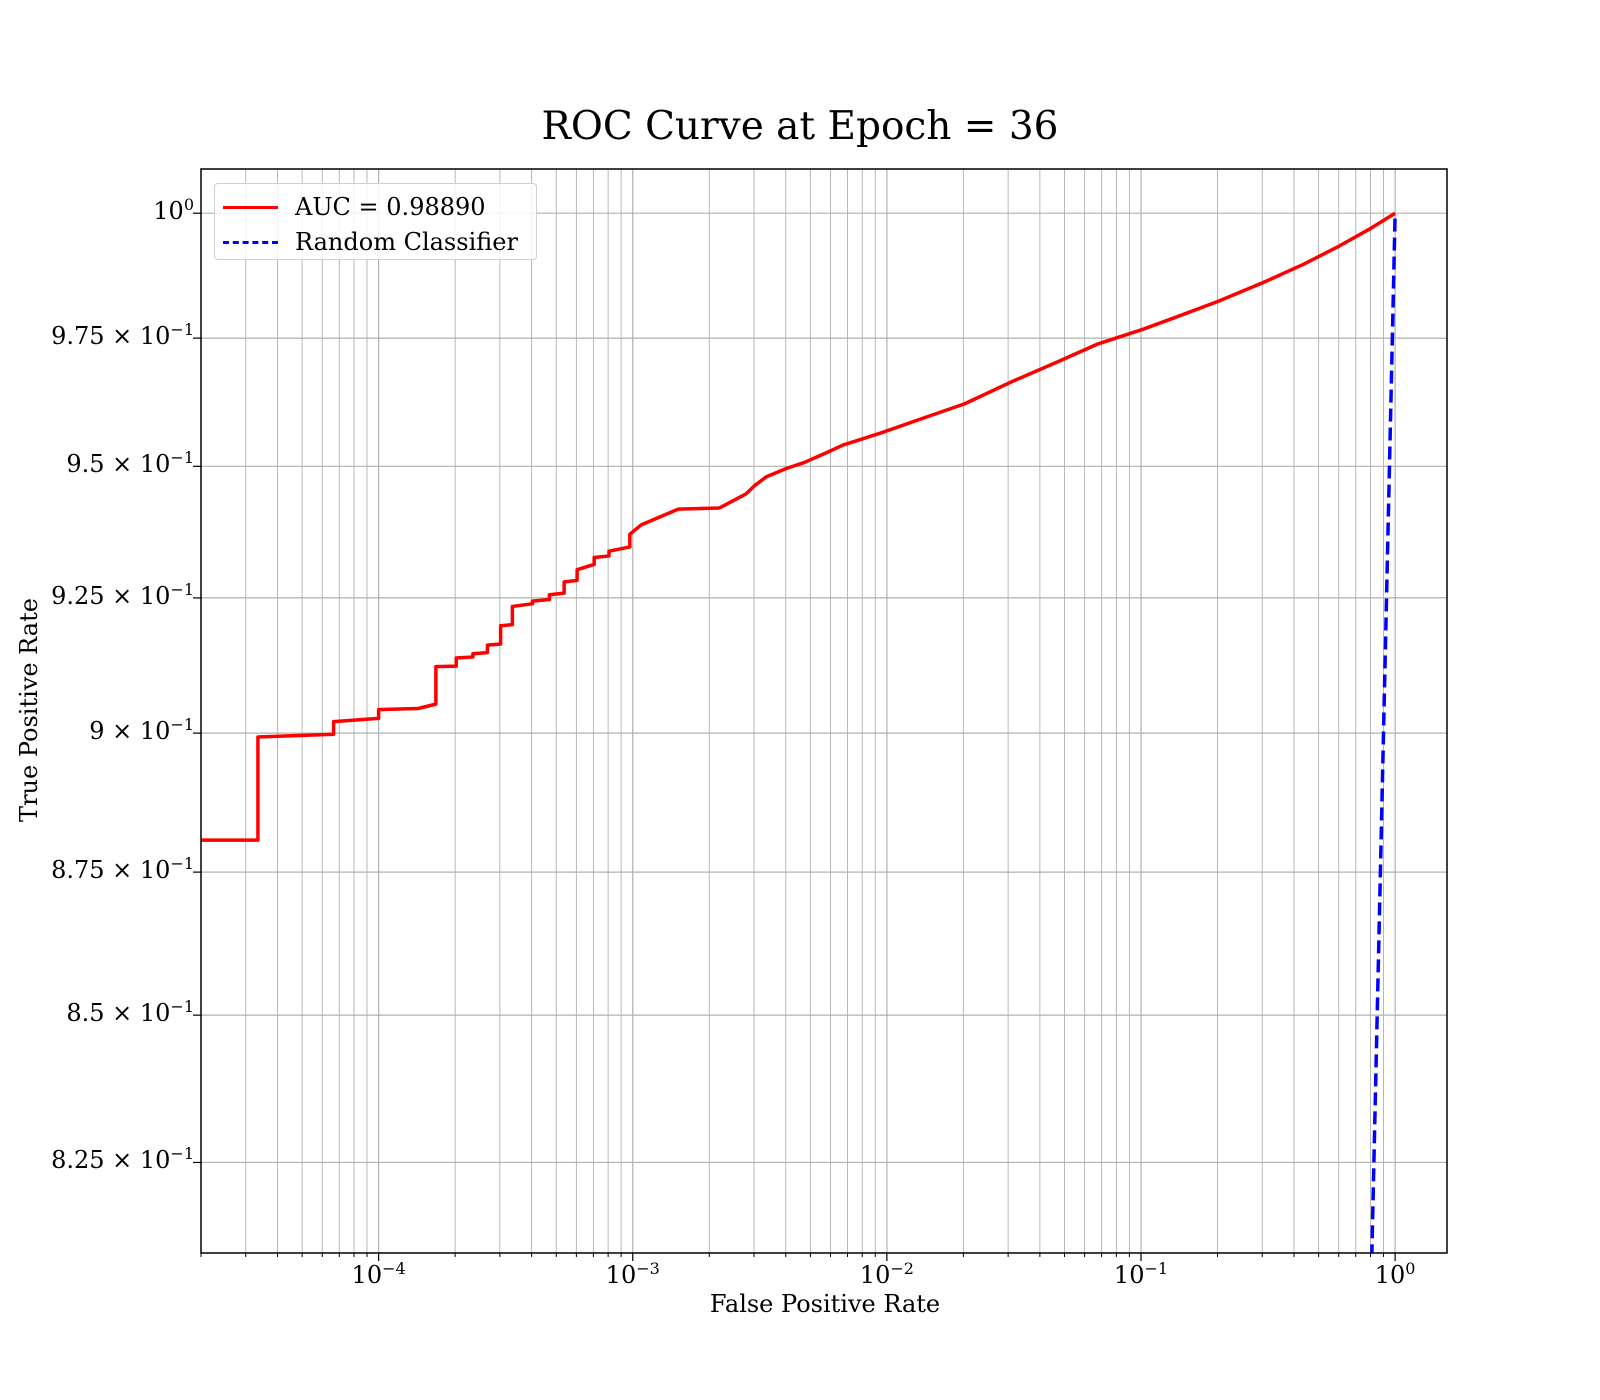  I want to click on x-tick-label: 10⁻¹, so click(1141, 1274).